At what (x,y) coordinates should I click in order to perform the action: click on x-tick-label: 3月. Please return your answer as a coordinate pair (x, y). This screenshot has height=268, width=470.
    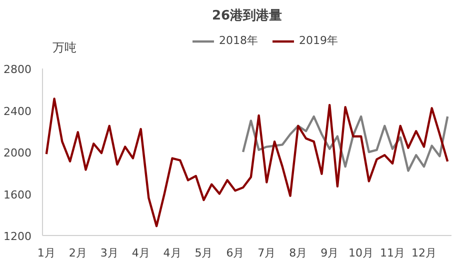
    Looking at the image, I should click on (109, 253).